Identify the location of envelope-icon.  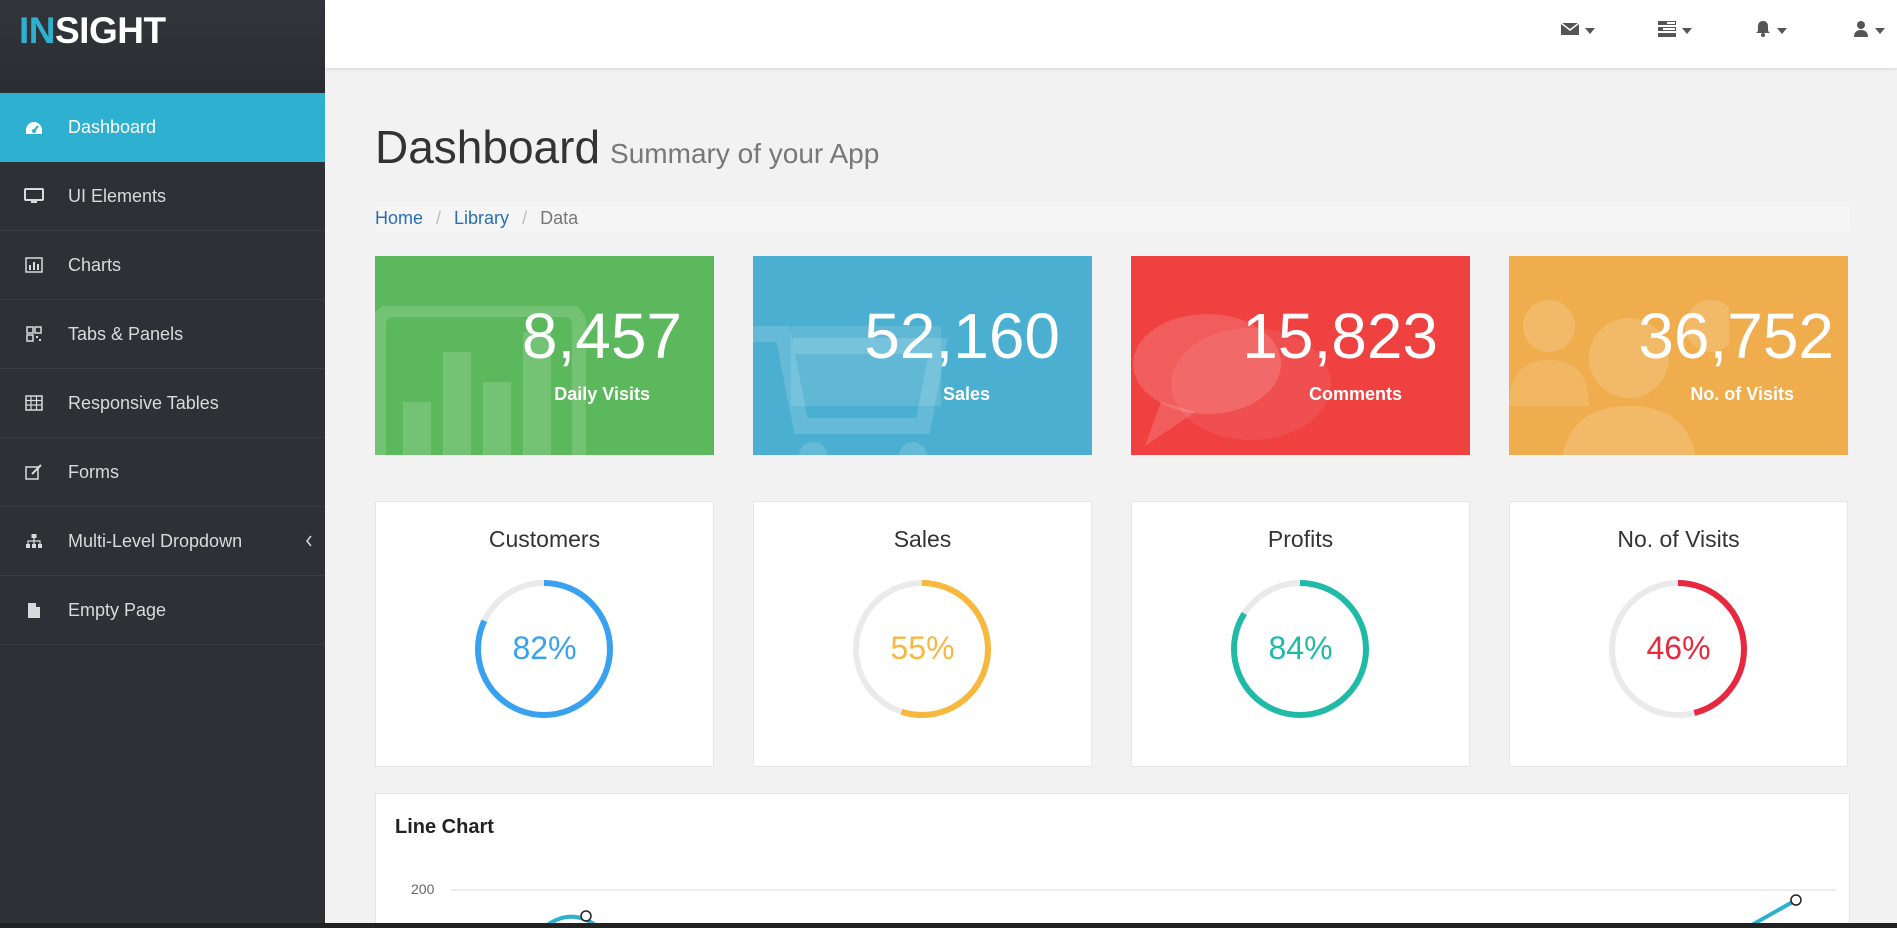
(1570, 31).